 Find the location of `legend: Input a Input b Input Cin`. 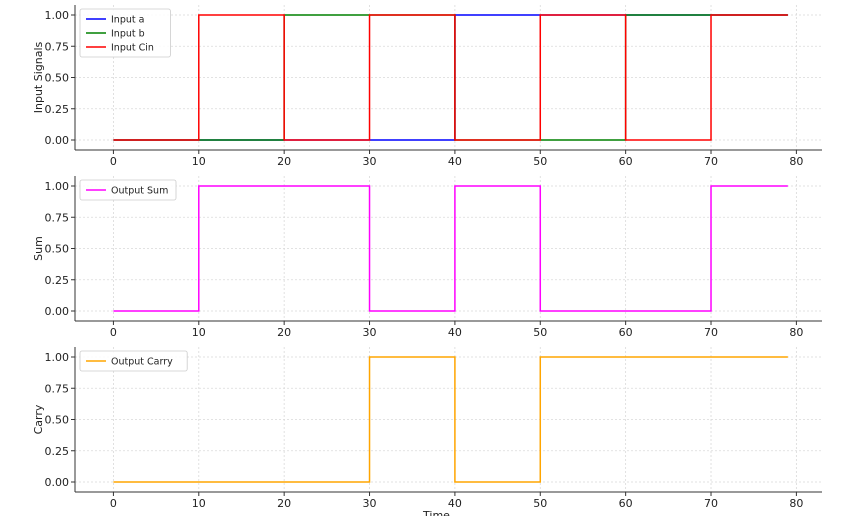

legend: Input a Input b Input Cin is located at coordinates (125, 33).